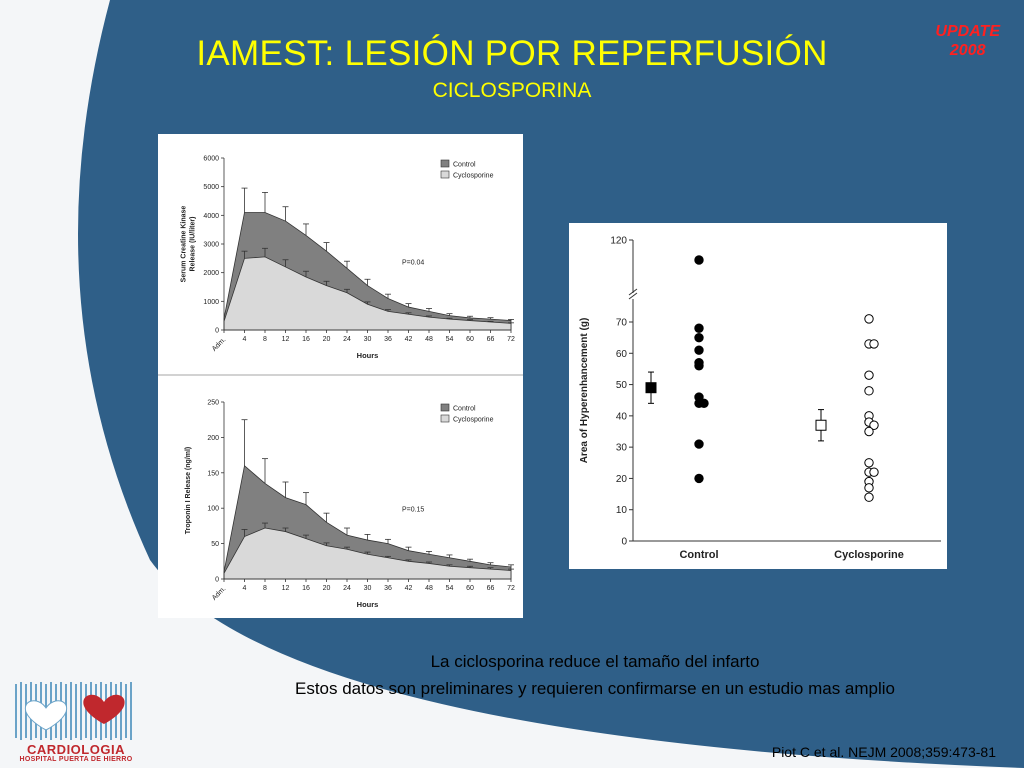 The image size is (1024, 768). Describe the element at coordinates (967, 41) in the screenshot. I see `update-badge: UPDATE 2008` at that location.